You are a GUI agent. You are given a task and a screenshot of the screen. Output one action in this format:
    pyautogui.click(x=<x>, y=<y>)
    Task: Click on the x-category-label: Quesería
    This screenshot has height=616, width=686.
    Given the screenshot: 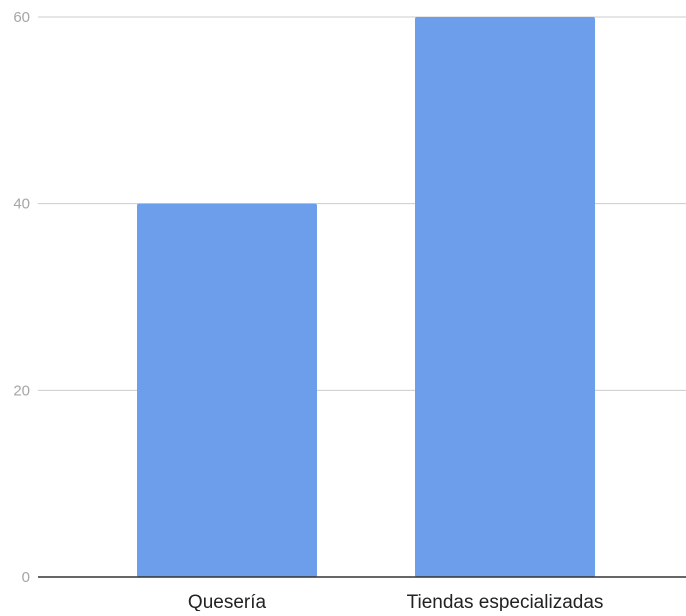 What is the action you would take?
    pyautogui.click(x=227, y=601)
    